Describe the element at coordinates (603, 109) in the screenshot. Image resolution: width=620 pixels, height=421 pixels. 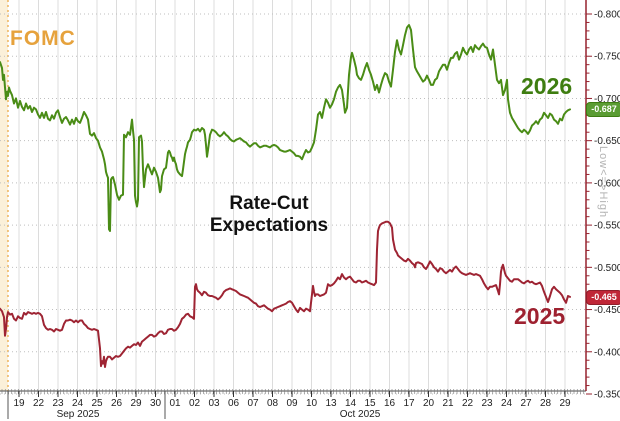
I see `last-value-badge-2026: -0.687` at that location.